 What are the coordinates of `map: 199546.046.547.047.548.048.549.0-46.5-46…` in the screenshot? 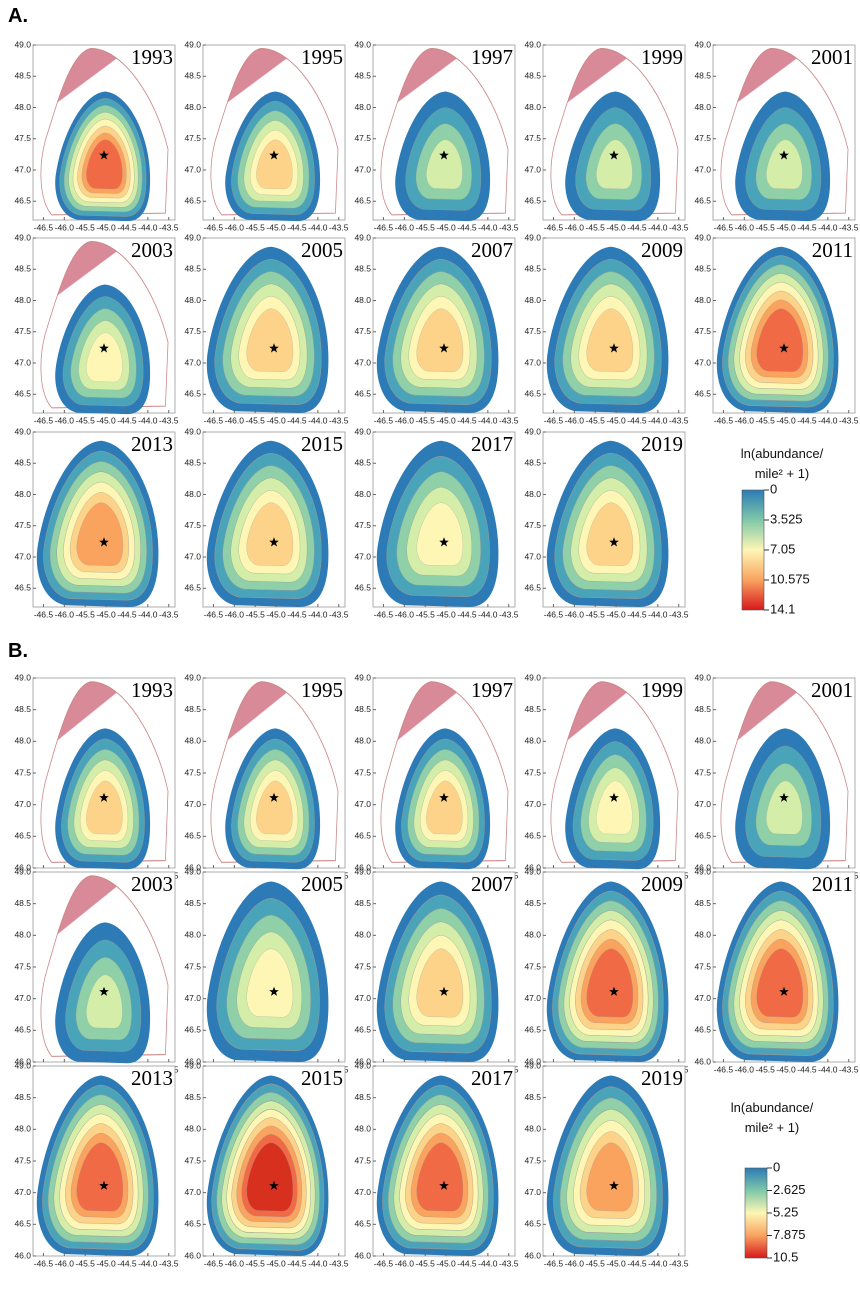 It's located at (266, 776).